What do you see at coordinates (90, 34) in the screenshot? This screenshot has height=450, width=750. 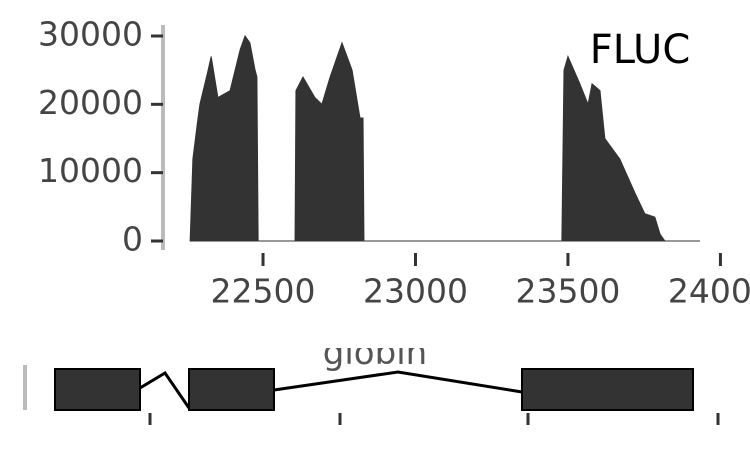 I see `y-tick-label: 30000` at bounding box center [90, 34].